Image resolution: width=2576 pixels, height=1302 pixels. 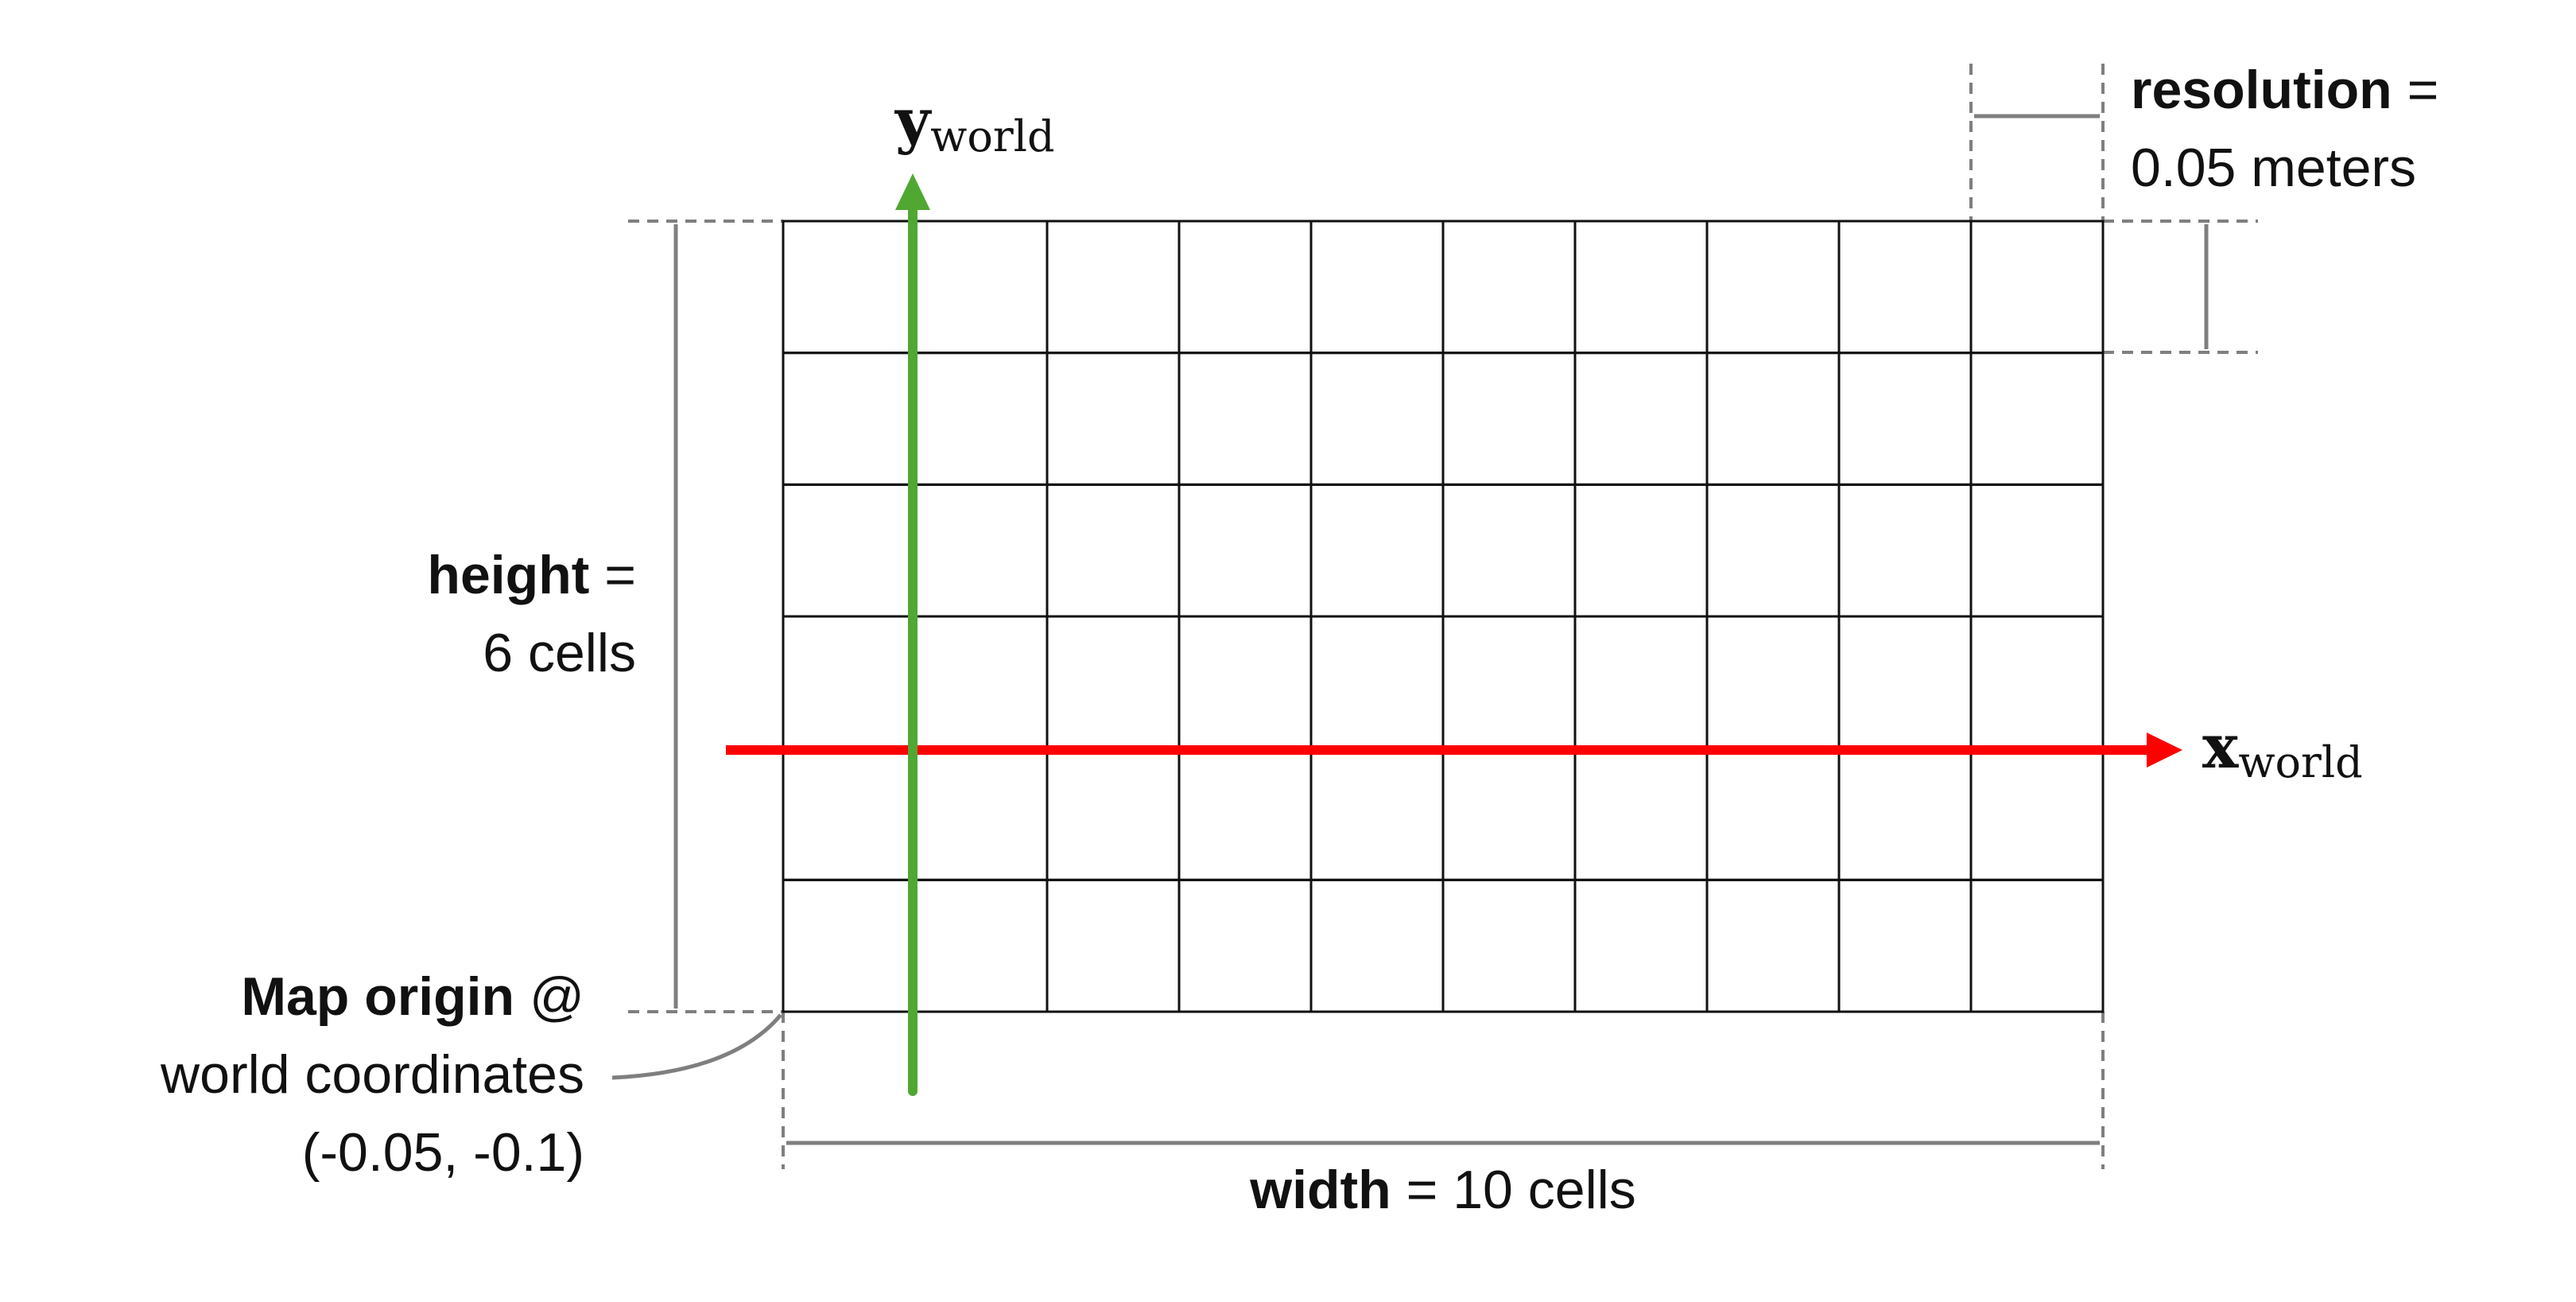 I want to click on resolution-value: 0.05 meters, so click(x=2273, y=168).